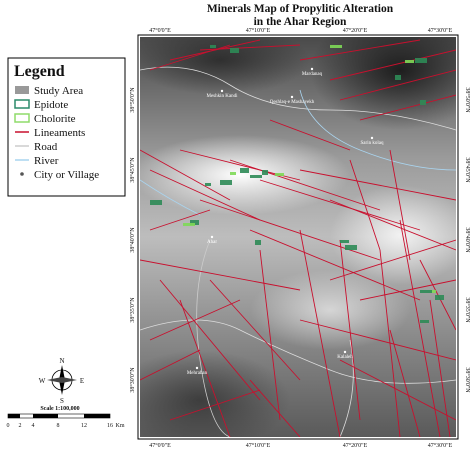  Describe the element at coordinates (58, 91) in the screenshot. I see `legend-item: Study Area` at that location.